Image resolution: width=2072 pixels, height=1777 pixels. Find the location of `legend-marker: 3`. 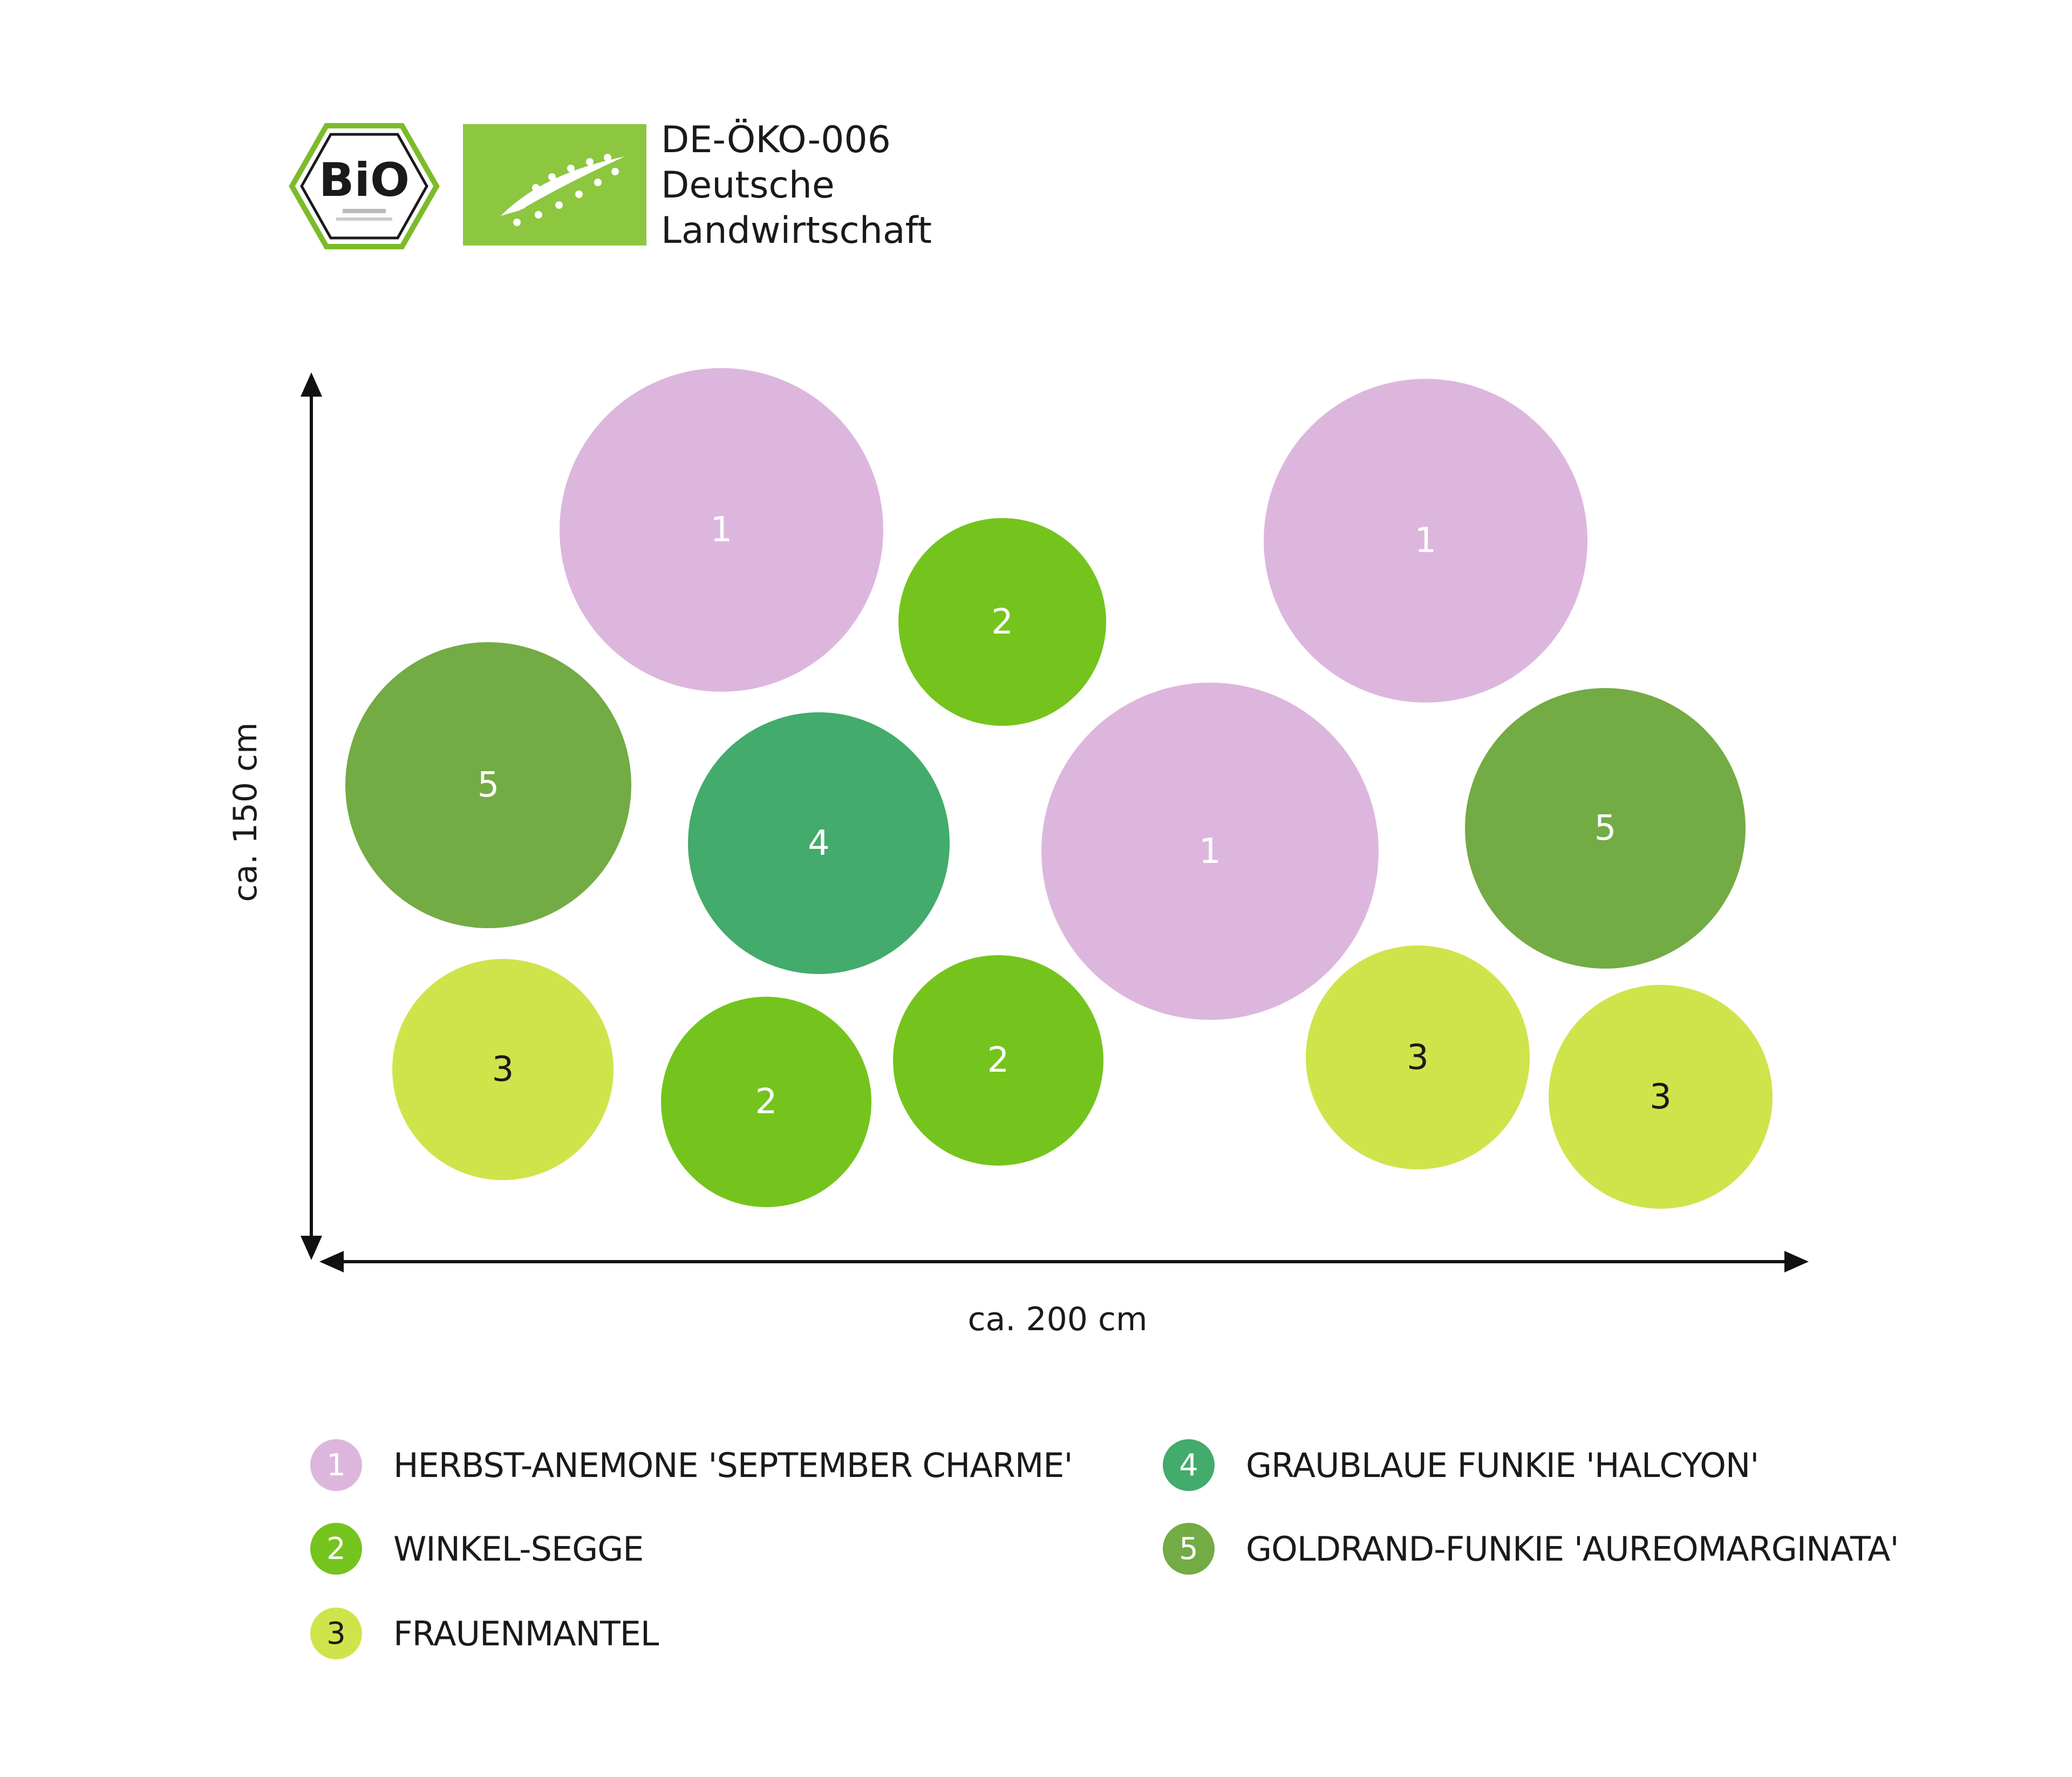

legend-marker: 3 is located at coordinates (336, 1634).